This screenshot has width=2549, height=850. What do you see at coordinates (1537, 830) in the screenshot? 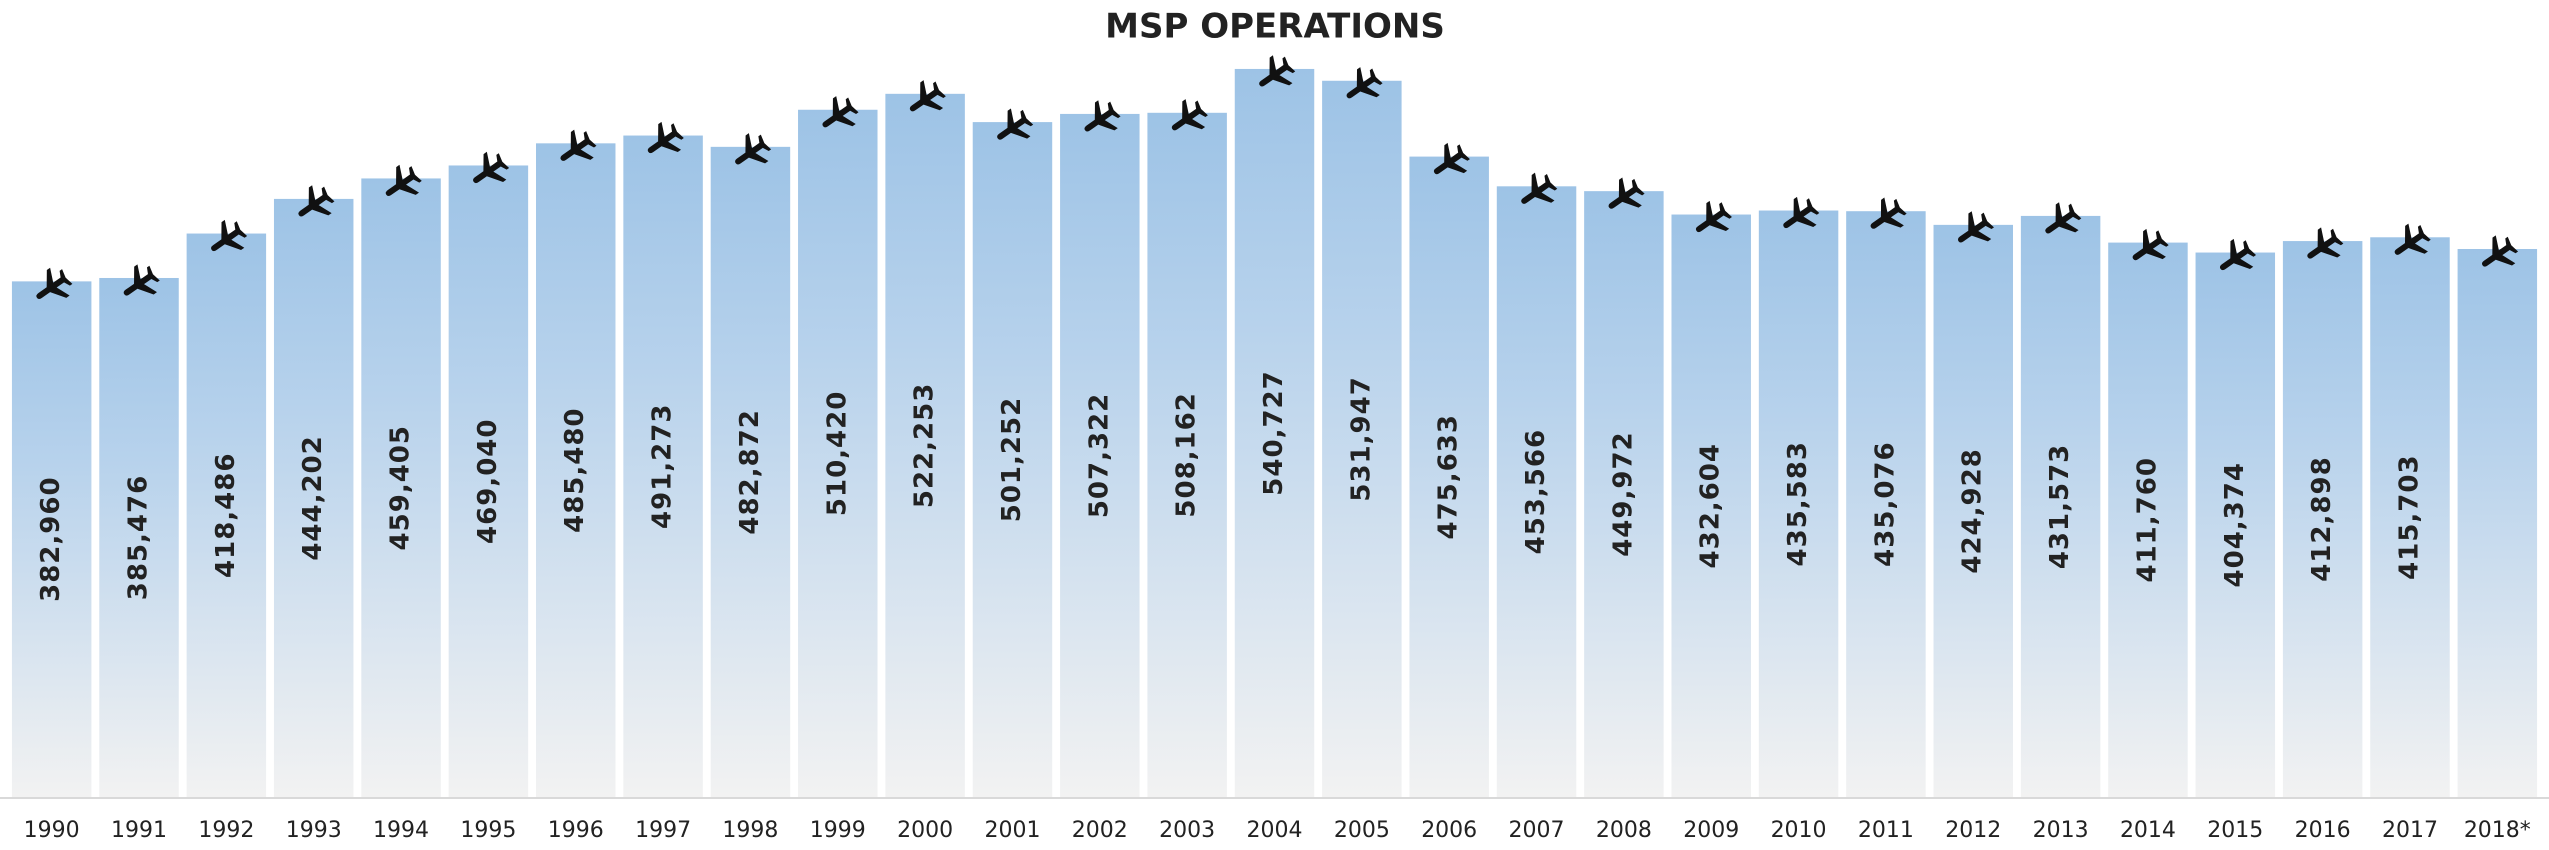
I see `x-tick-label: 2007` at bounding box center [1537, 830].